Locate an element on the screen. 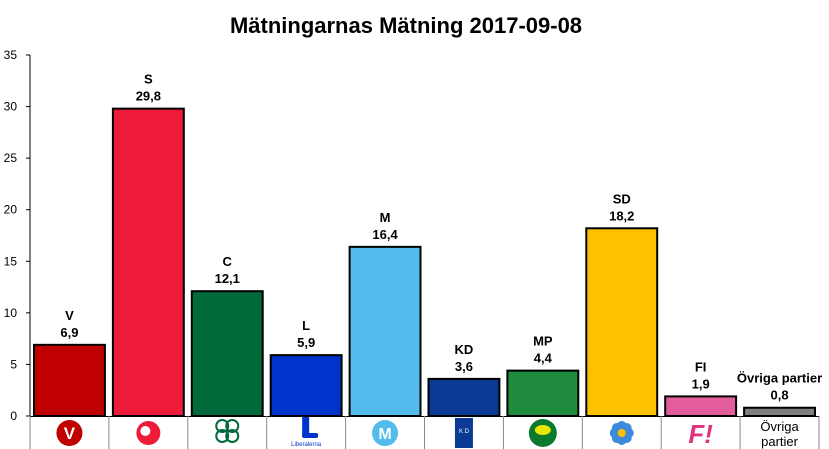 Image resolution: width=829 pixels, height=449 pixels. l-logo-icon is located at coordinates (306, 427).